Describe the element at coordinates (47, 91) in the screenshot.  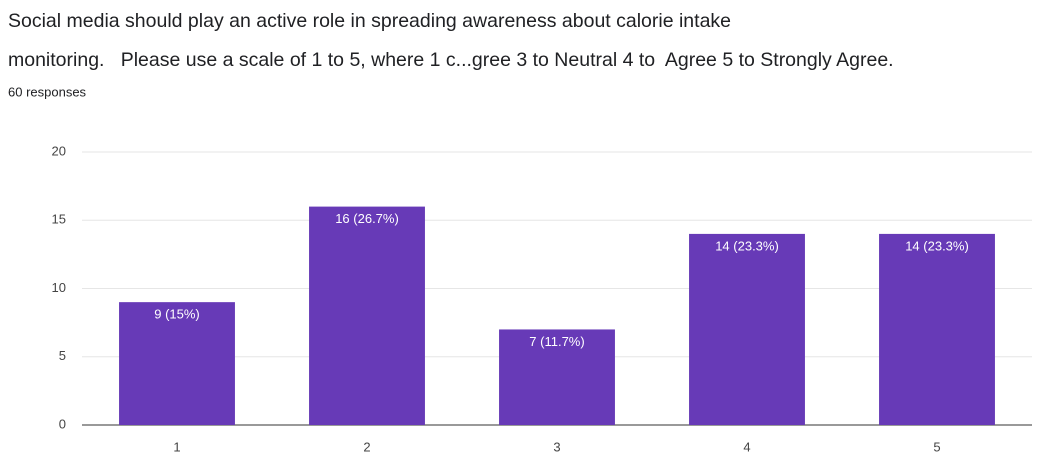
I see `chart-subtitle: 60 responses` at that location.